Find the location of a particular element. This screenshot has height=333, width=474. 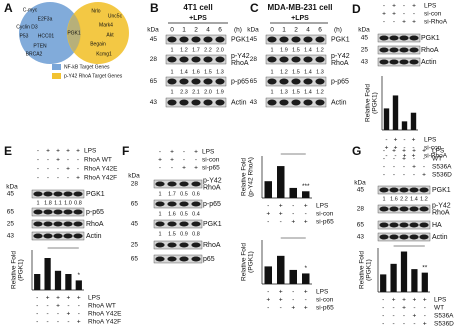

quant-value: 1.5 is located at coordinates (296, 50).